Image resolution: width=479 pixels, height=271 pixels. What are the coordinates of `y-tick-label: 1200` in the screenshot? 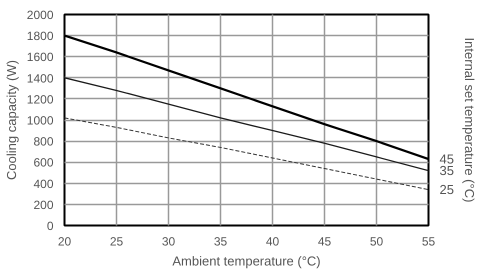 It's located at (40, 99).